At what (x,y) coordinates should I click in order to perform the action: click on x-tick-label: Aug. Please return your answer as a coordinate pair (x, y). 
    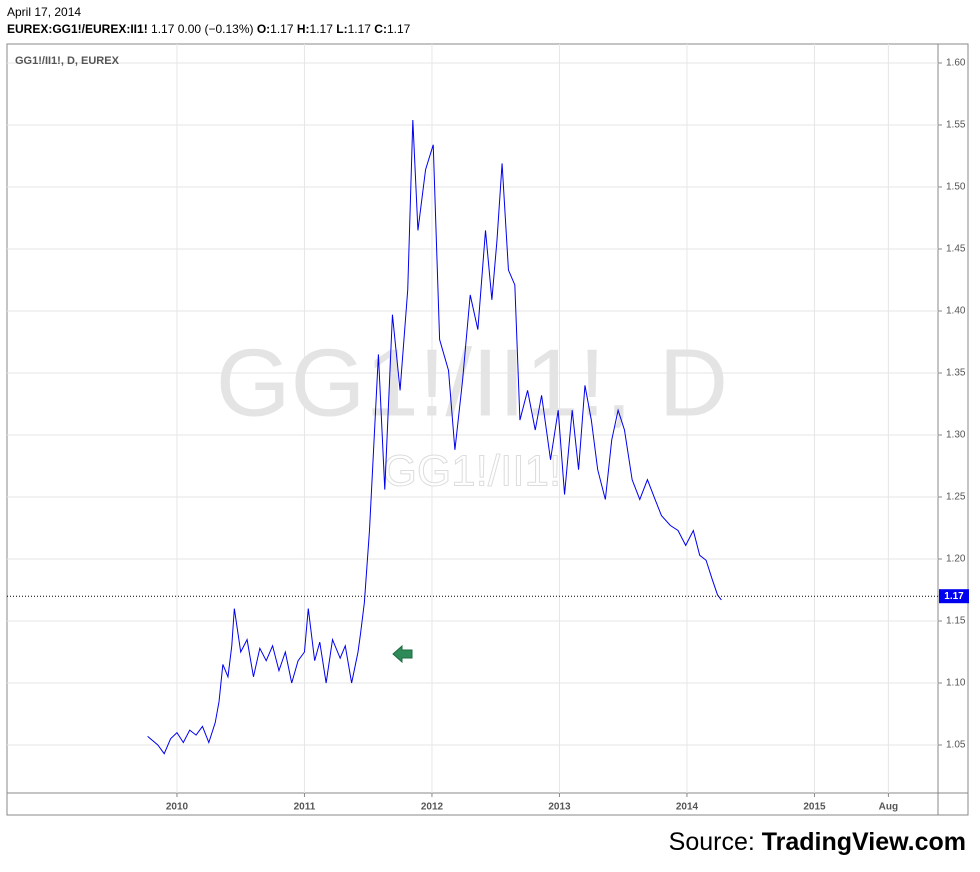
    Looking at the image, I should click on (888, 807).